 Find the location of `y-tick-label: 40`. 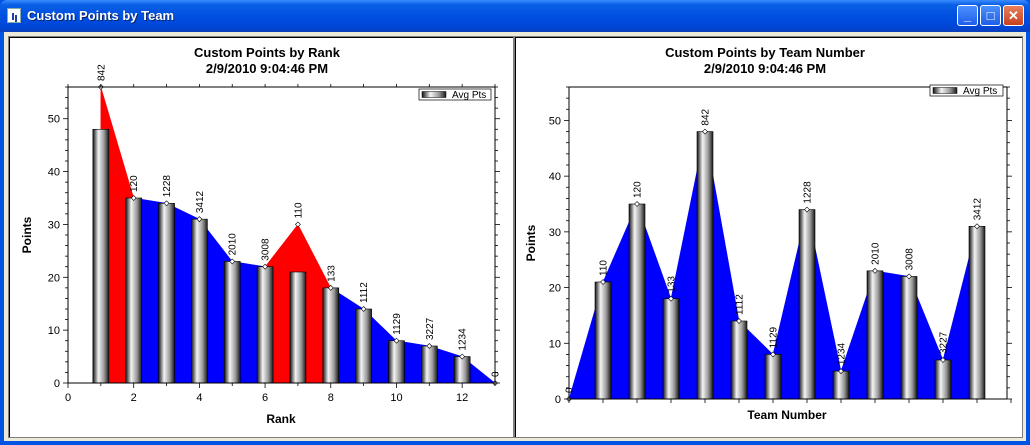

y-tick-label: 40 is located at coordinates (54, 173).